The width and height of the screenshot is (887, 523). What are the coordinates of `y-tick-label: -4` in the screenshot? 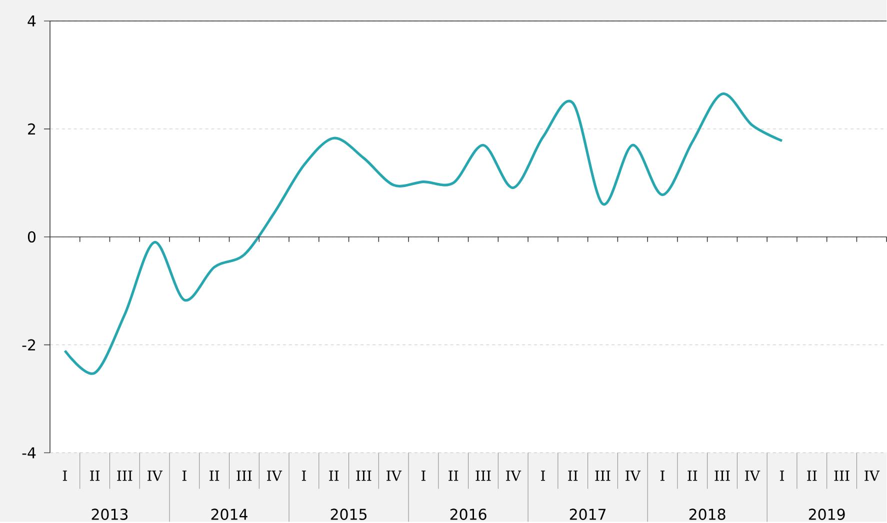 It's located at (29, 452).